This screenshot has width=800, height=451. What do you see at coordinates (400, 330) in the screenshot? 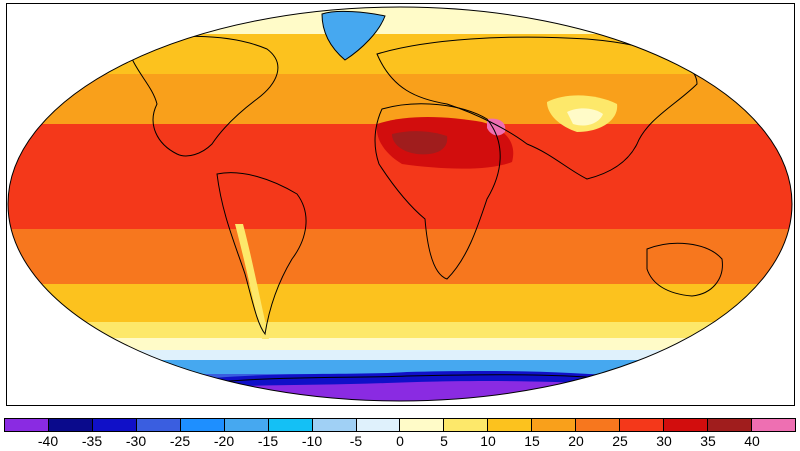
I see `band-south-cool` at bounding box center [400, 330].